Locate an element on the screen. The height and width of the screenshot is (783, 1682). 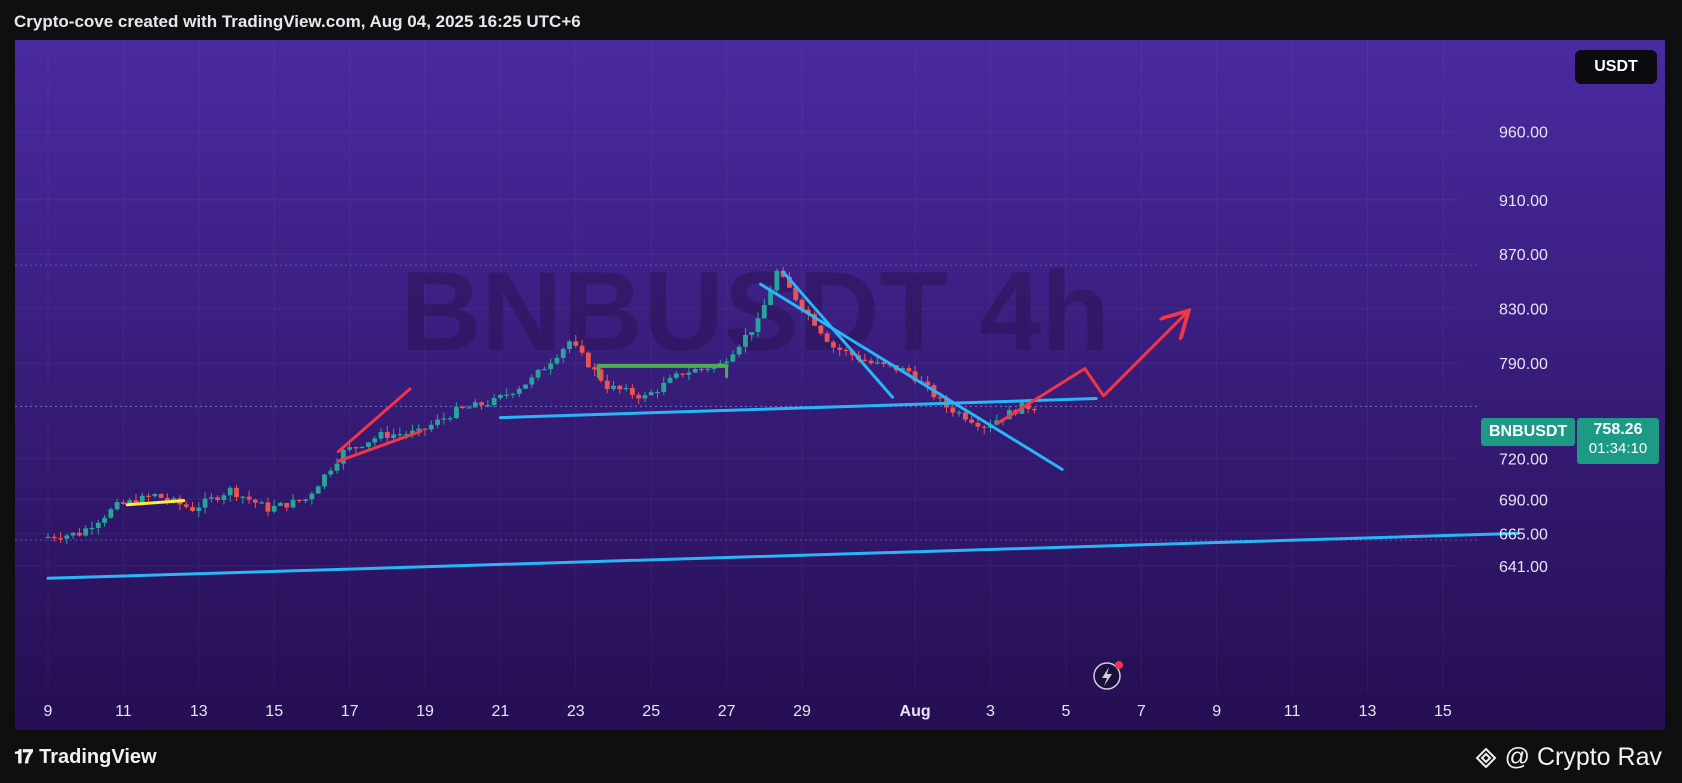
time-tick-label: 9 is located at coordinates (1216, 711).